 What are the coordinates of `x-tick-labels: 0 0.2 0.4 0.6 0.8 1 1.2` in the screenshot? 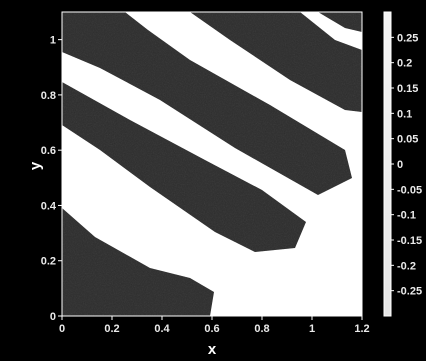 It's located at (214, 325).